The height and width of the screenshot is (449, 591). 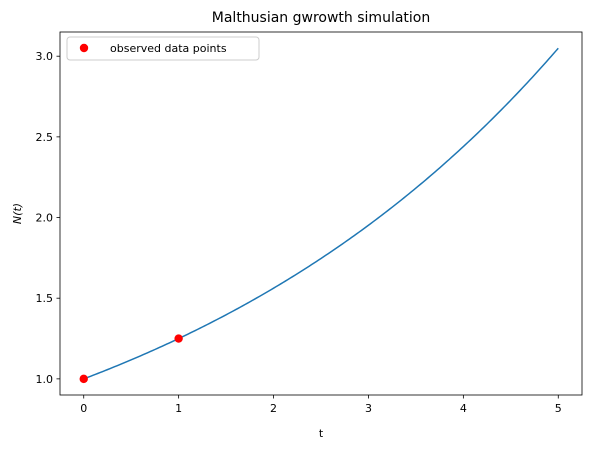 I want to click on y-tick-label: 1.5, so click(x=45, y=298).